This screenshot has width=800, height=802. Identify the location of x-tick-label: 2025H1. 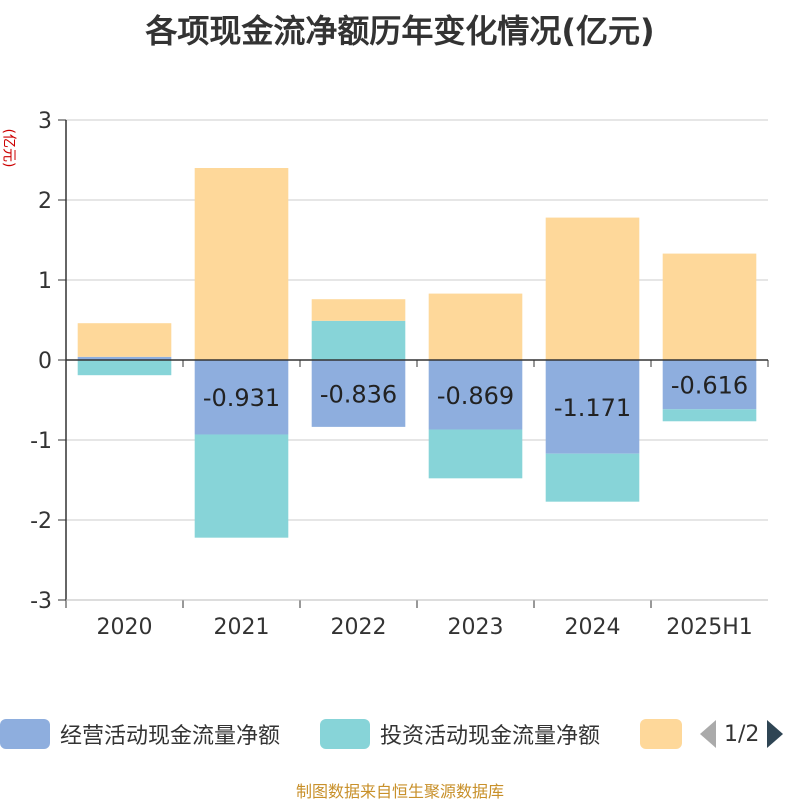
(709, 627).